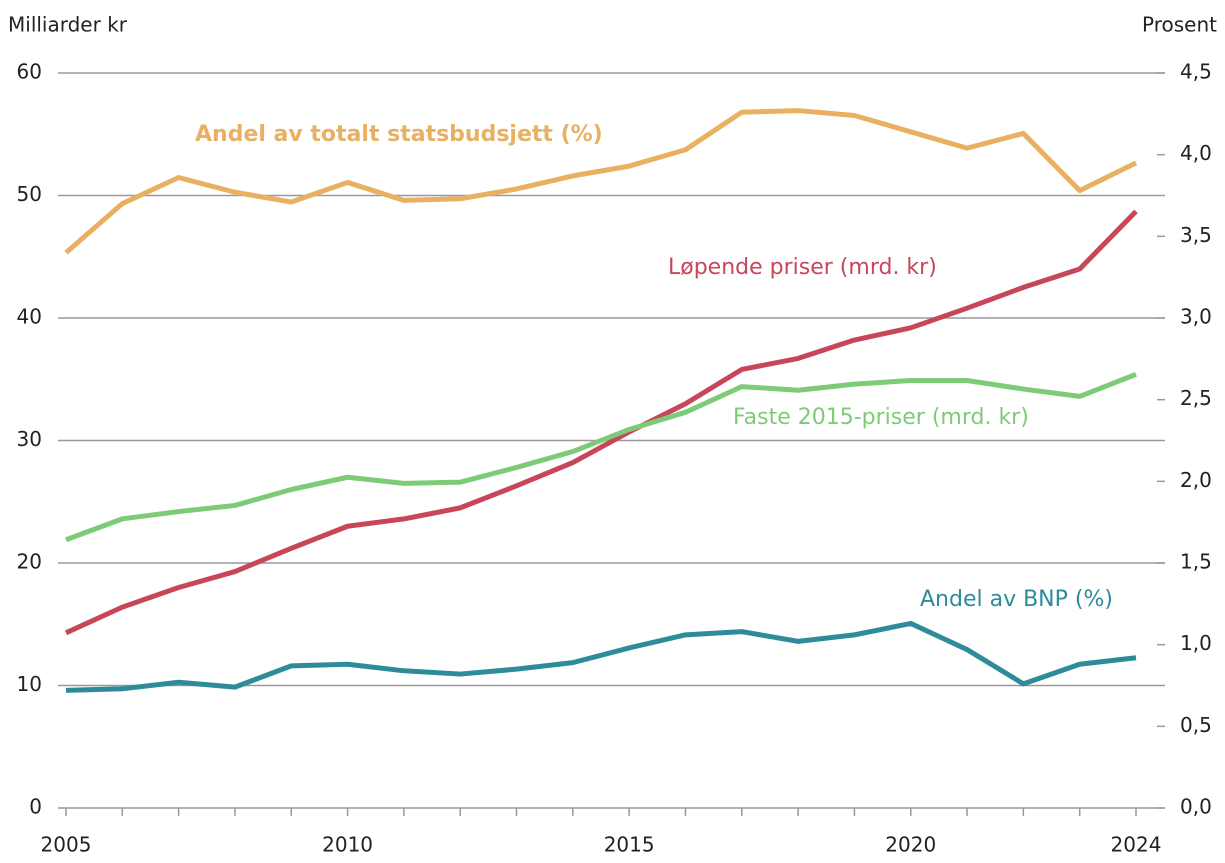 The image size is (1225, 863). What do you see at coordinates (347, 845) in the screenshot?
I see `x-tick-label: 2010` at bounding box center [347, 845].